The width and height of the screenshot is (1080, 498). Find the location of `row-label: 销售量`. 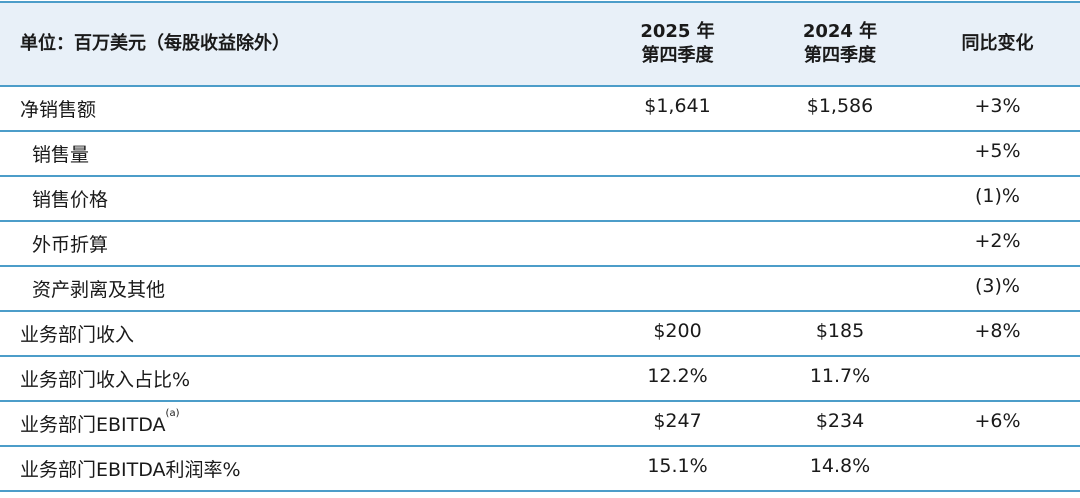

row-label: 销售量 is located at coordinates (295, 154).